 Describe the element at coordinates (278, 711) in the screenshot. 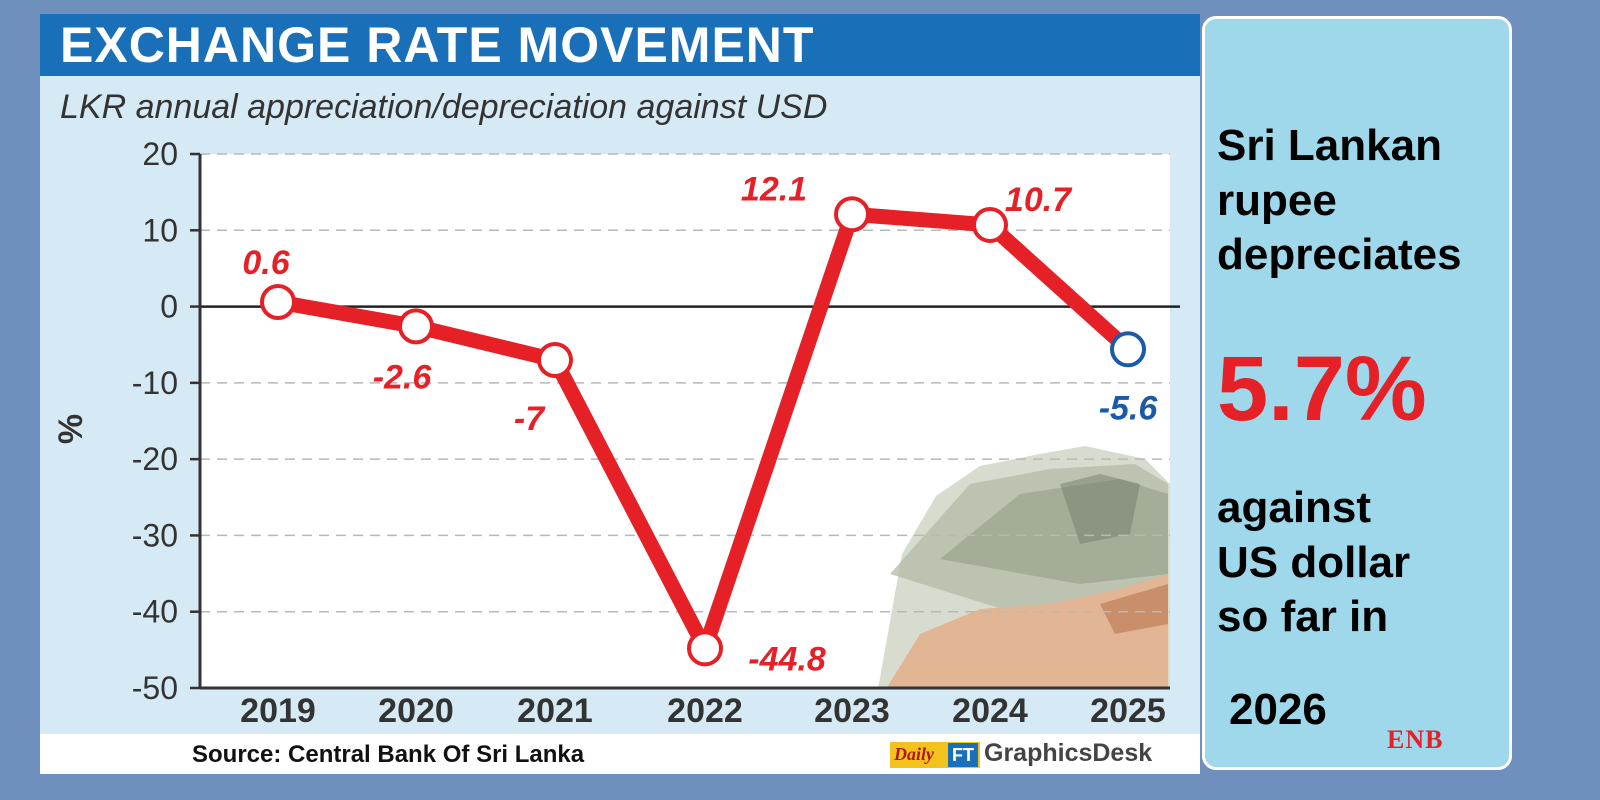

I see `x-tick-label: 2019` at that location.